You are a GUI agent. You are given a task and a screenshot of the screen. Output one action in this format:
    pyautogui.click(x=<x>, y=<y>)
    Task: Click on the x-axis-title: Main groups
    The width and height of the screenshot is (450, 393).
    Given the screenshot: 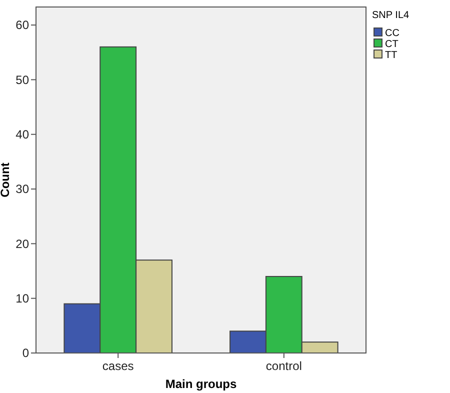 What is the action you would take?
    pyautogui.click(x=201, y=384)
    